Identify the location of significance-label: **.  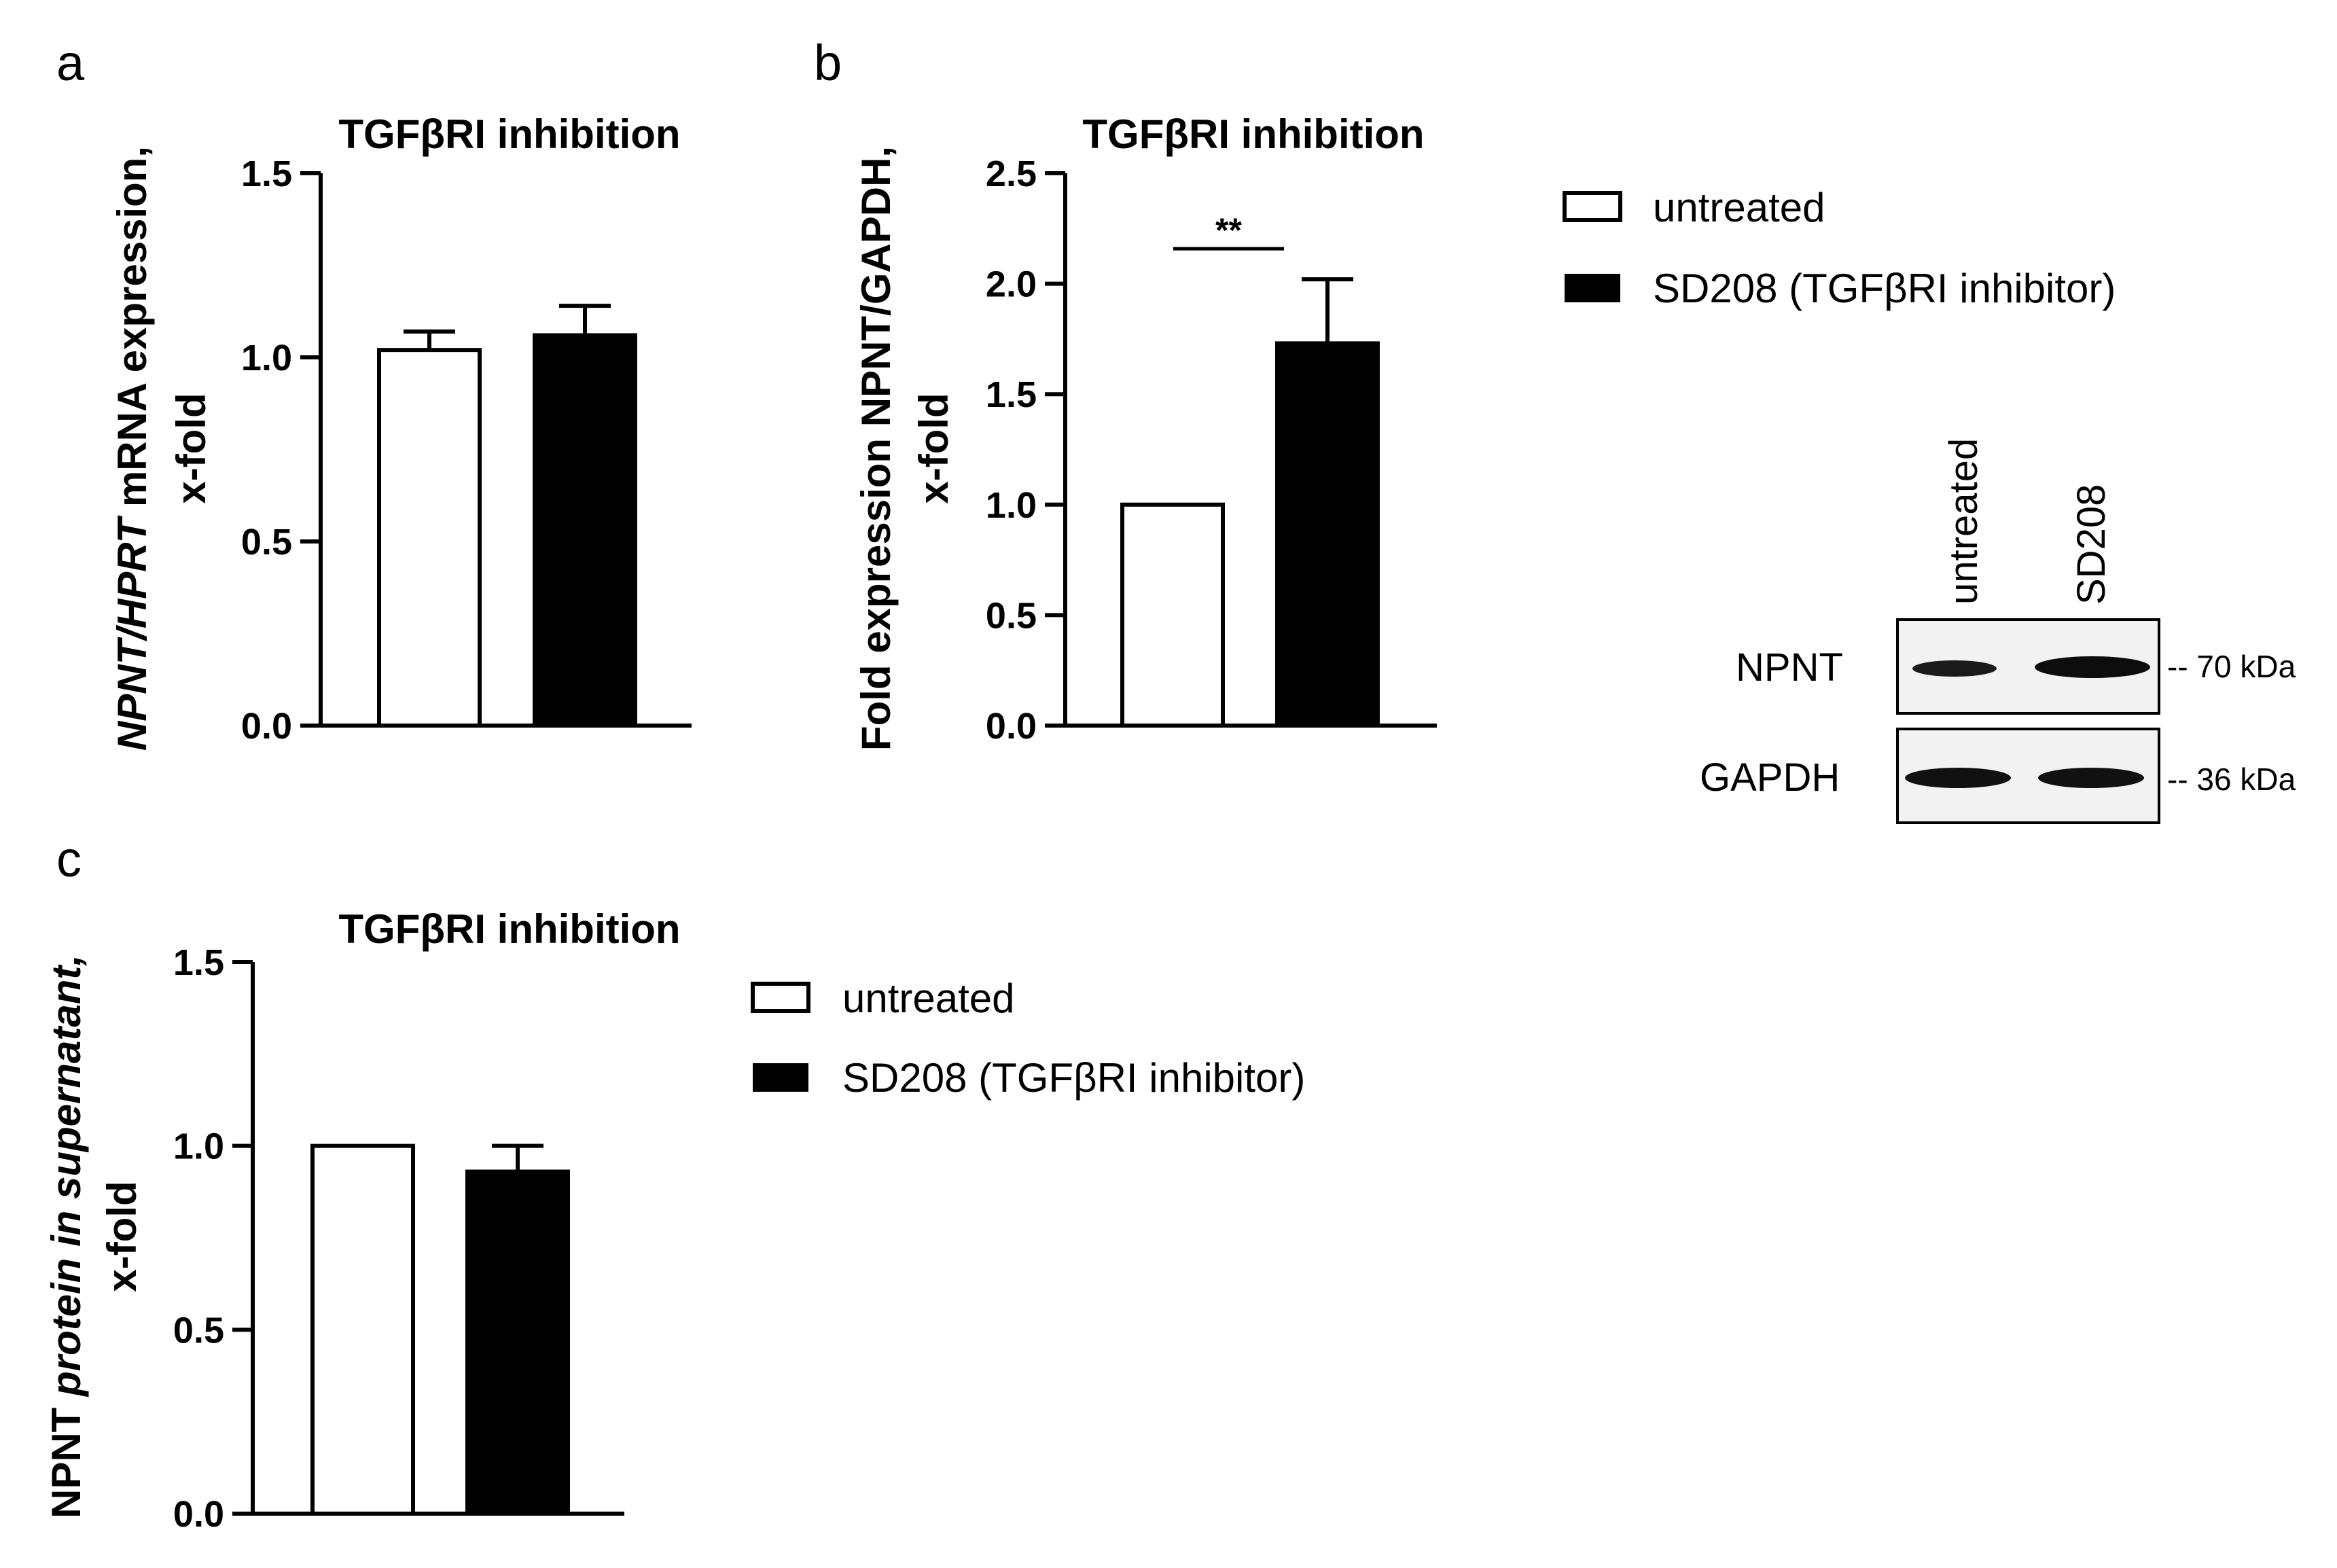
(1229, 230).